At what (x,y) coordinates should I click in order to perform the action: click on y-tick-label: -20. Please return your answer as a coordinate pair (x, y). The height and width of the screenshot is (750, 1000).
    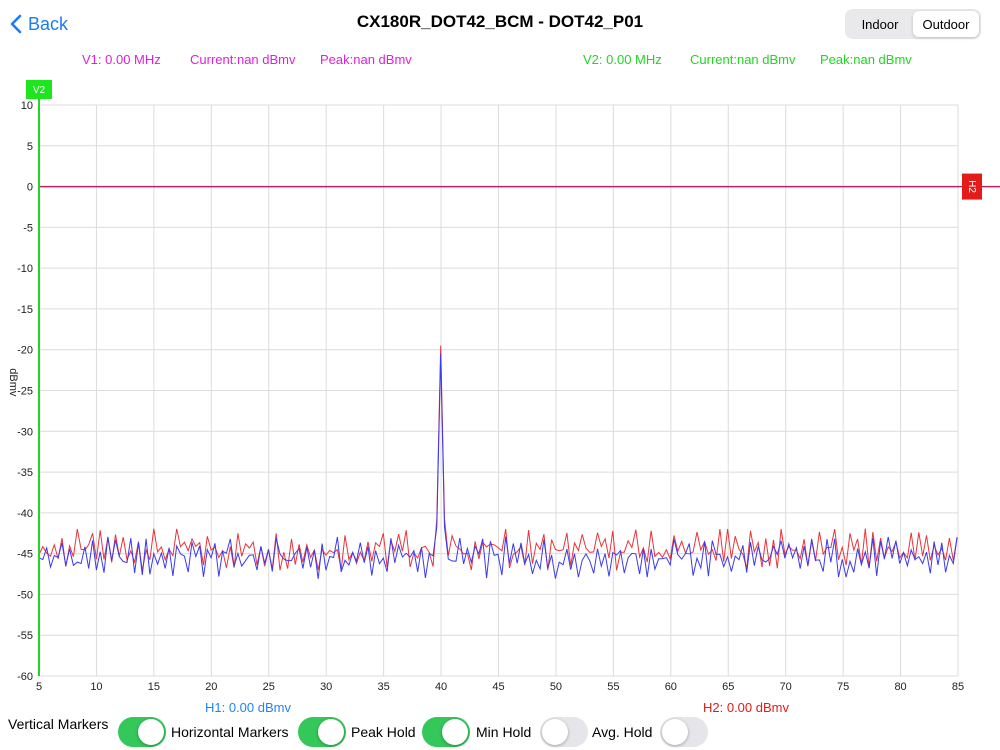
    Looking at the image, I should click on (25, 351).